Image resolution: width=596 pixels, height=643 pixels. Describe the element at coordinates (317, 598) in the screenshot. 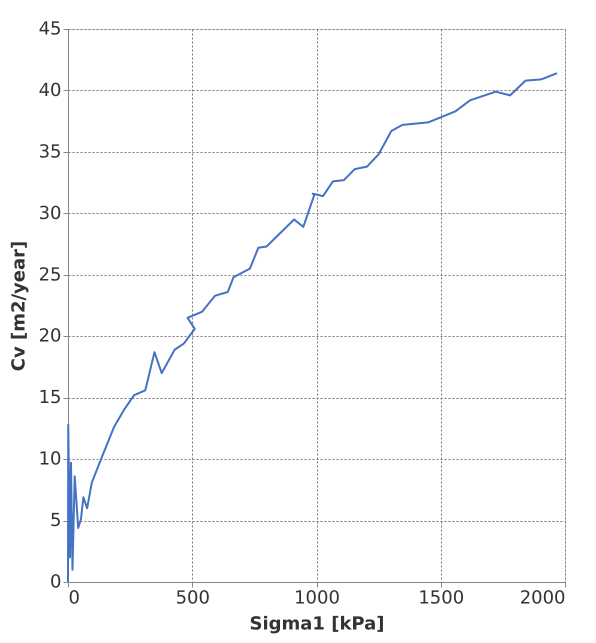

I see `x-tick-label: 1000` at that location.